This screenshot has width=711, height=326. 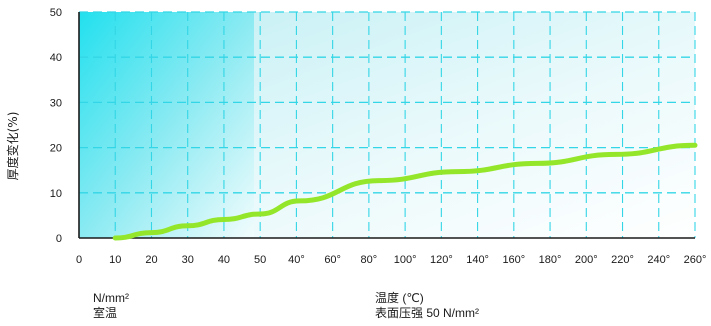 What do you see at coordinates (56, 58) in the screenshot?
I see `y-tick-label: 40` at bounding box center [56, 58].